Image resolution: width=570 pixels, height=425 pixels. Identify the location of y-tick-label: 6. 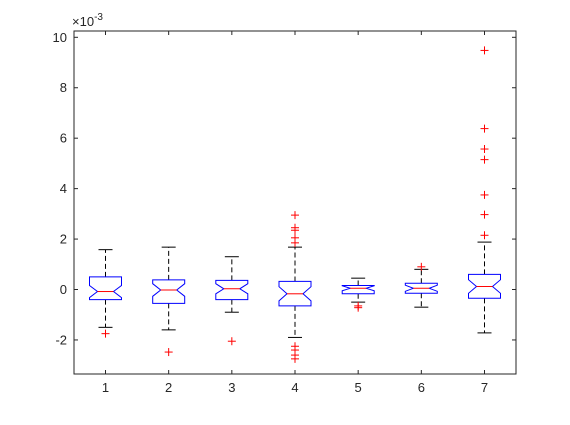
(63, 138).